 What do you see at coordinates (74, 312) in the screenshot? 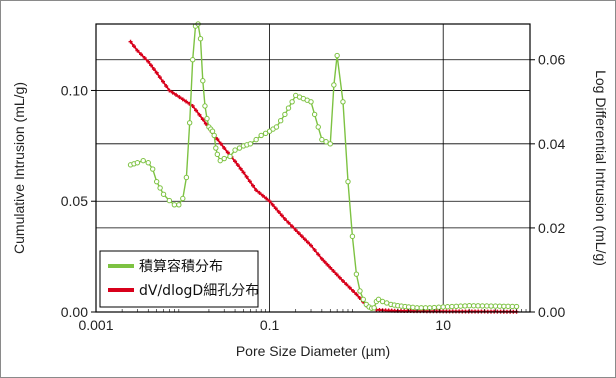
I see `y-tick-label: 0.00` at bounding box center [74, 312].